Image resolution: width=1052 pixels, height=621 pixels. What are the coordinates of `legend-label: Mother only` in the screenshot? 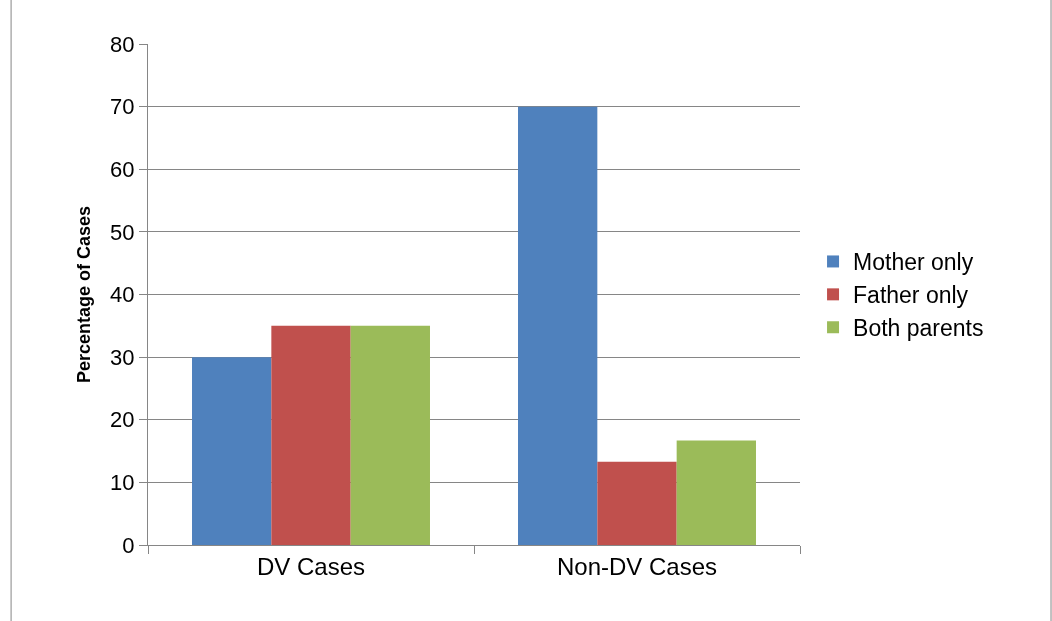 It's located at (913, 262).